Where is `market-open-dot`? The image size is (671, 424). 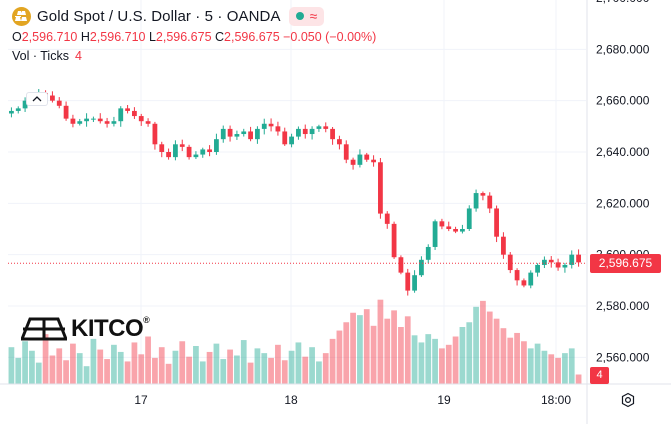
market-open-dot is located at coordinates (299, 16).